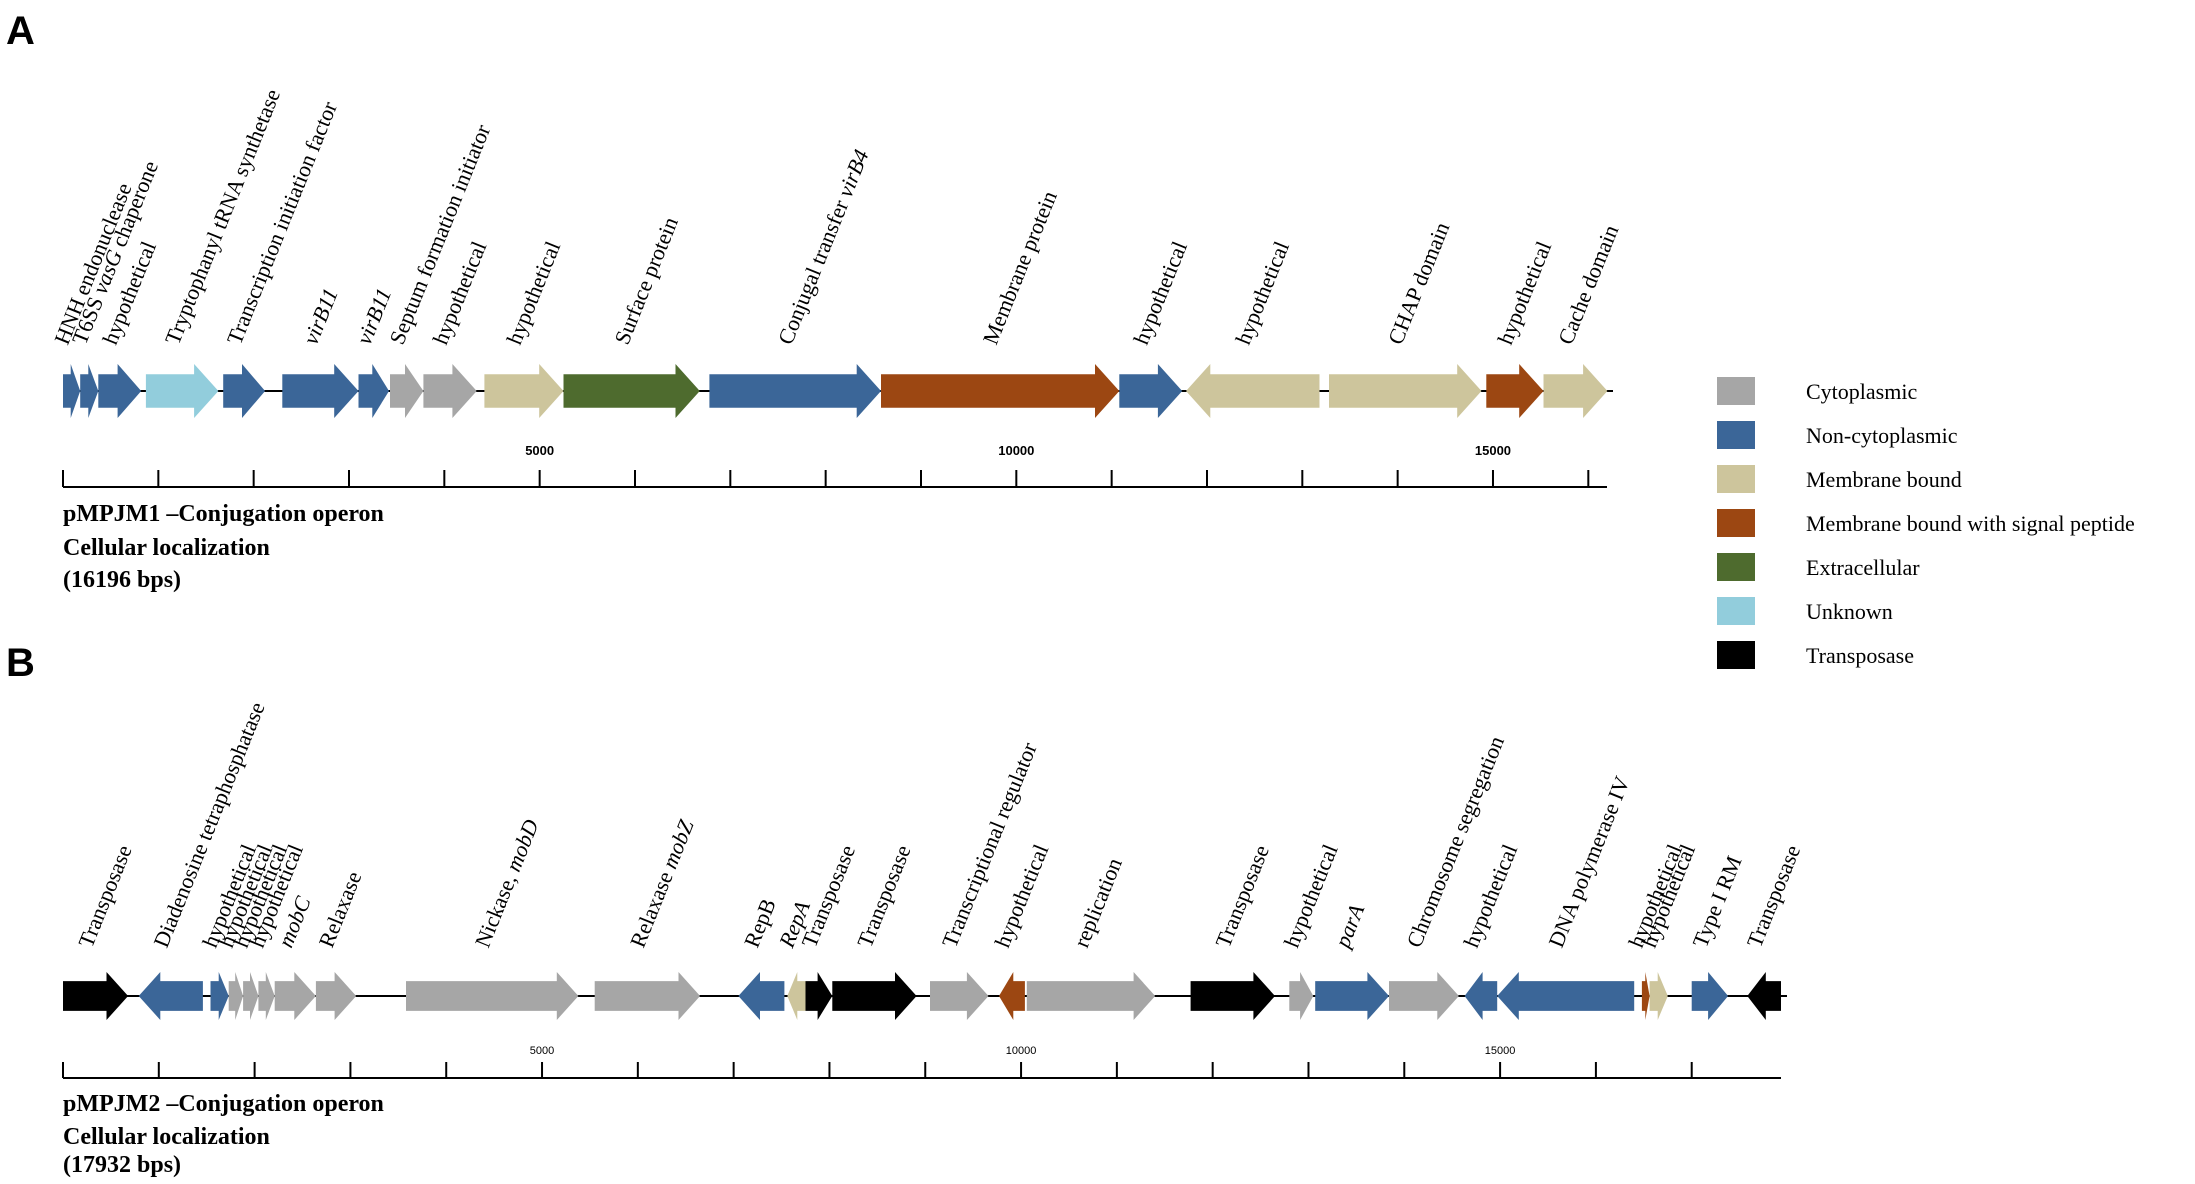 This screenshot has width=2195, height=1184. Describe the element at coordinates (1710, 996) in the screenshot. I see `gene-arrow-type-i-rm` at that location.